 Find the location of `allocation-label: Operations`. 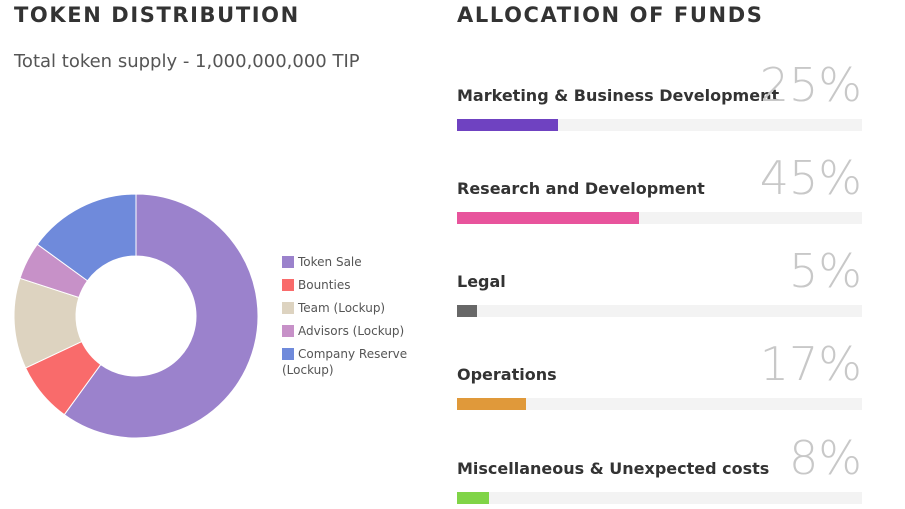

allocation-label: Operations is located at coordinates (507, 374).